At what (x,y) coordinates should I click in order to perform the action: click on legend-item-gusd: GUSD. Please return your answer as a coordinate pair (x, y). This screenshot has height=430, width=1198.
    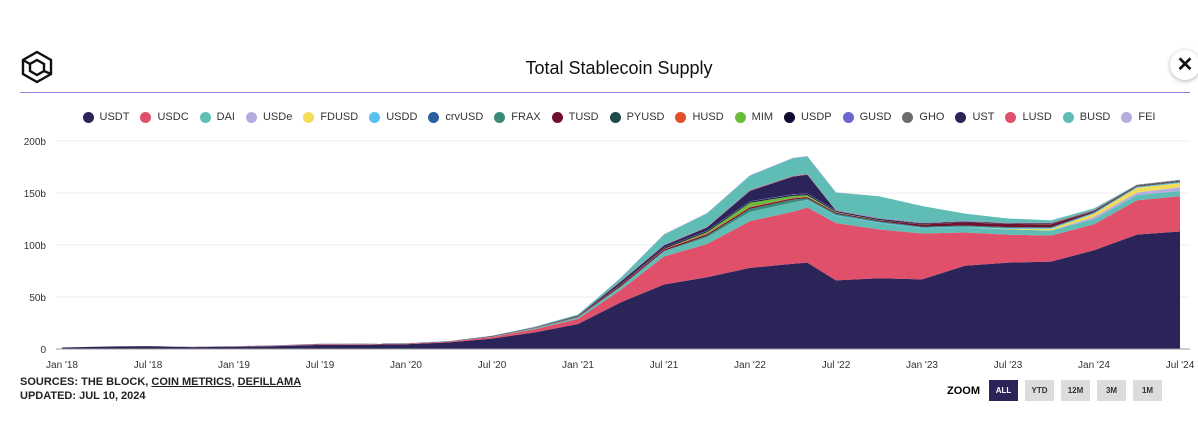
    Looking at the image, I should click on (867, 117).